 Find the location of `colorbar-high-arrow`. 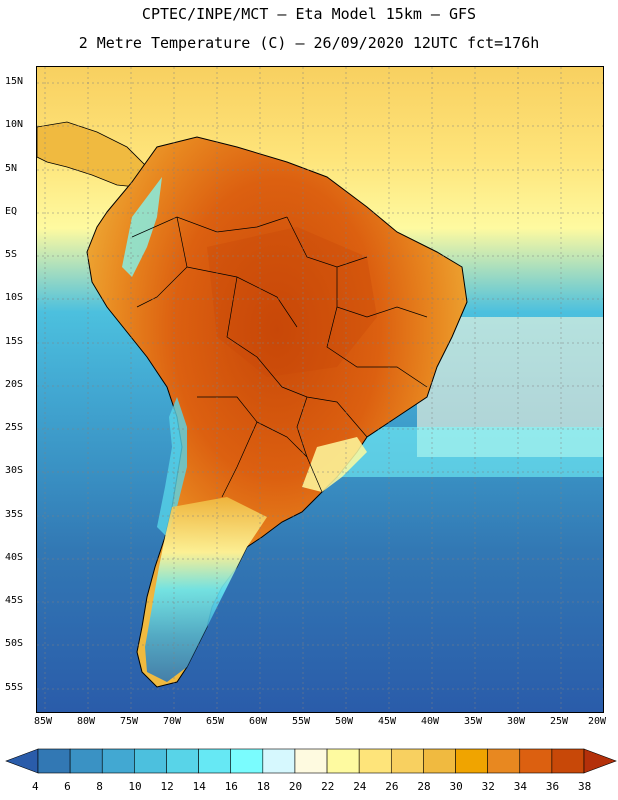

colorbar-high-arrow is located at coordinates (600, 761).